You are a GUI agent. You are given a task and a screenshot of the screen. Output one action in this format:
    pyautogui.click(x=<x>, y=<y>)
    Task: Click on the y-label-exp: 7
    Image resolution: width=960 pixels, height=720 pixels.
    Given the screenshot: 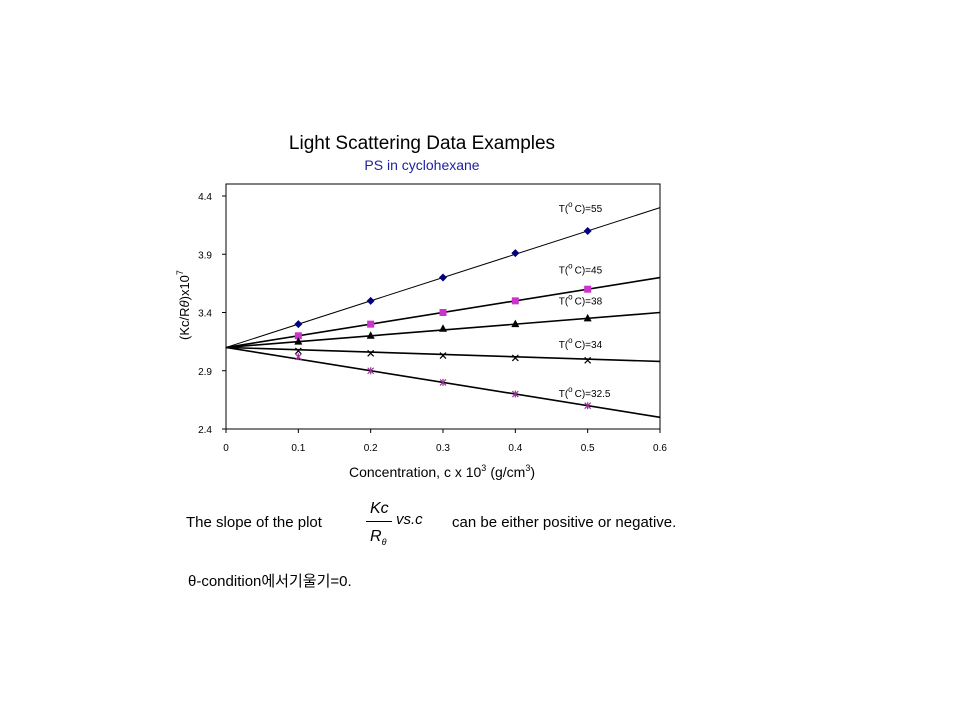 What is the action you would take?
    pyautogui.click(x=180, y=272)
    